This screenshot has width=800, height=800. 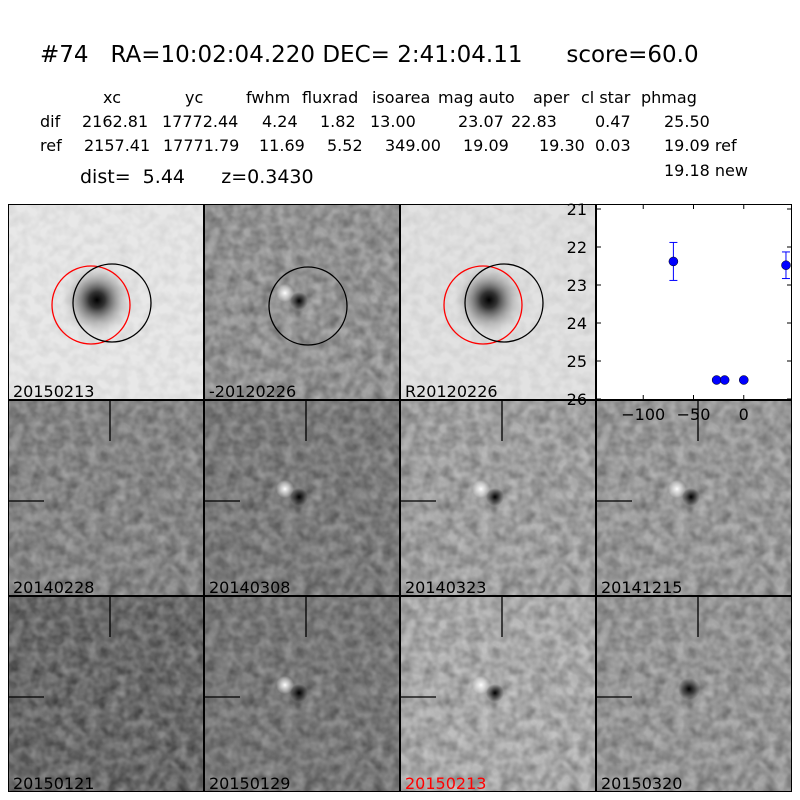 I want to click on x-tick-label: −50, so click(x=694, y=414).